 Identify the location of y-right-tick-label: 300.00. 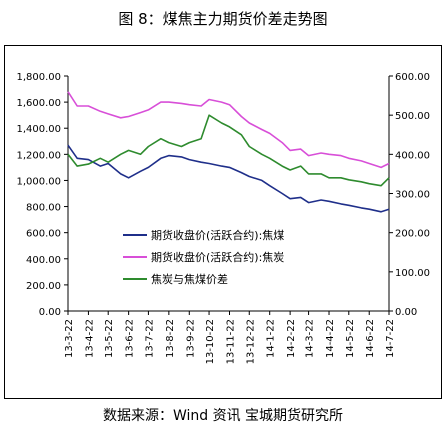
(412, 195).